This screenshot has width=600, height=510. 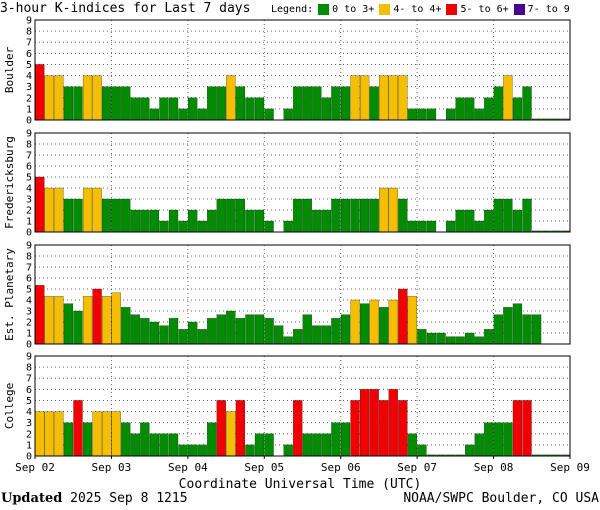 What do you see at coordinates (29, 200) in the screenshot?
I see `y-tick-label: 3` at bounding box center [29, 200].